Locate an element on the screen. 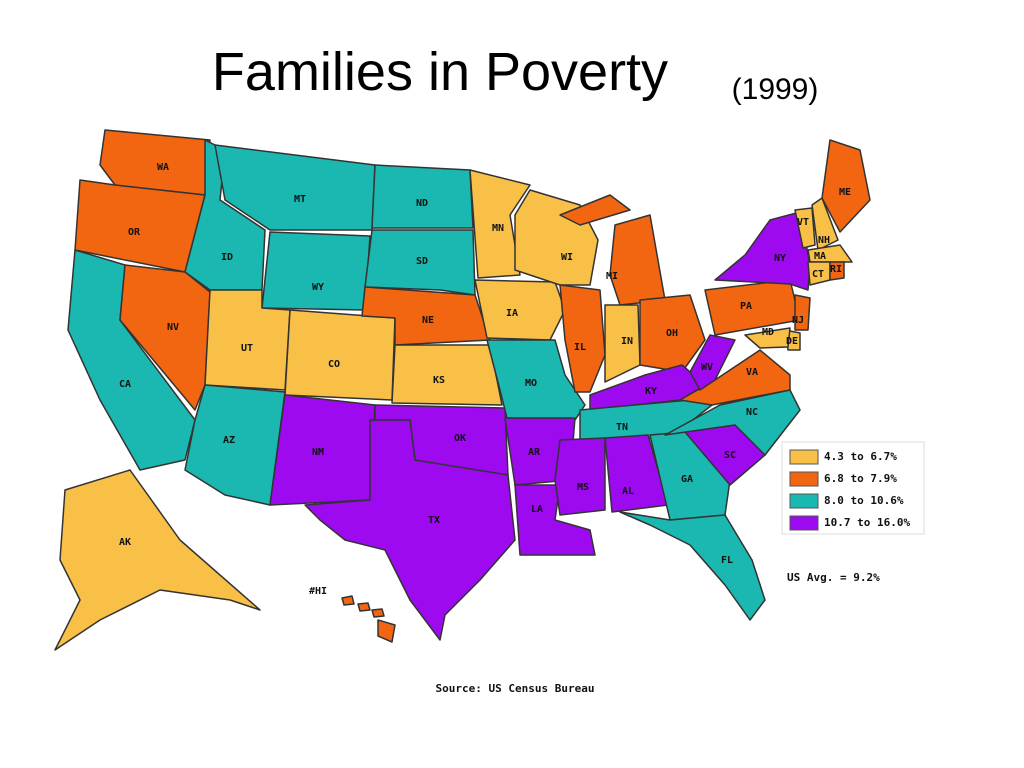 Image resolution: width=1024 pixels, height=768 pixels. title: Families in Poverty is located at coordinates (440, 72).